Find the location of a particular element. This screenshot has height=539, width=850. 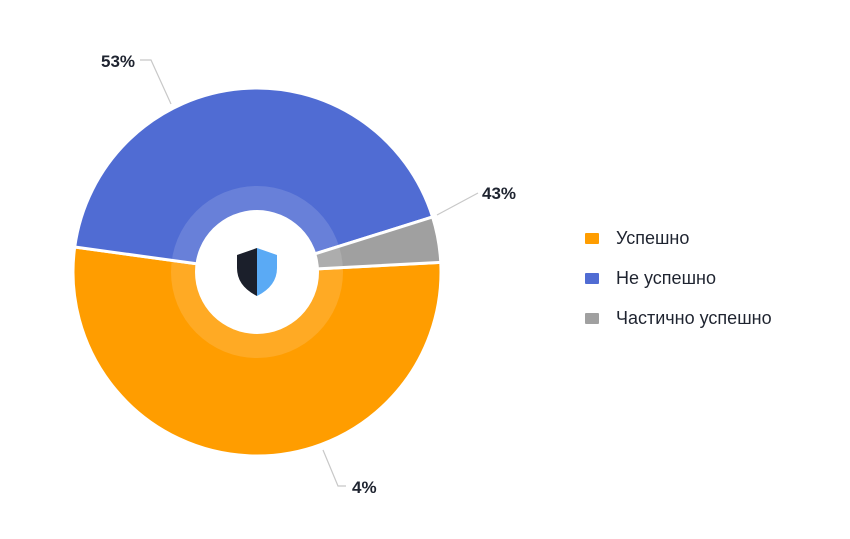

leader-line-slice-success is located at coordinates (156, 82).